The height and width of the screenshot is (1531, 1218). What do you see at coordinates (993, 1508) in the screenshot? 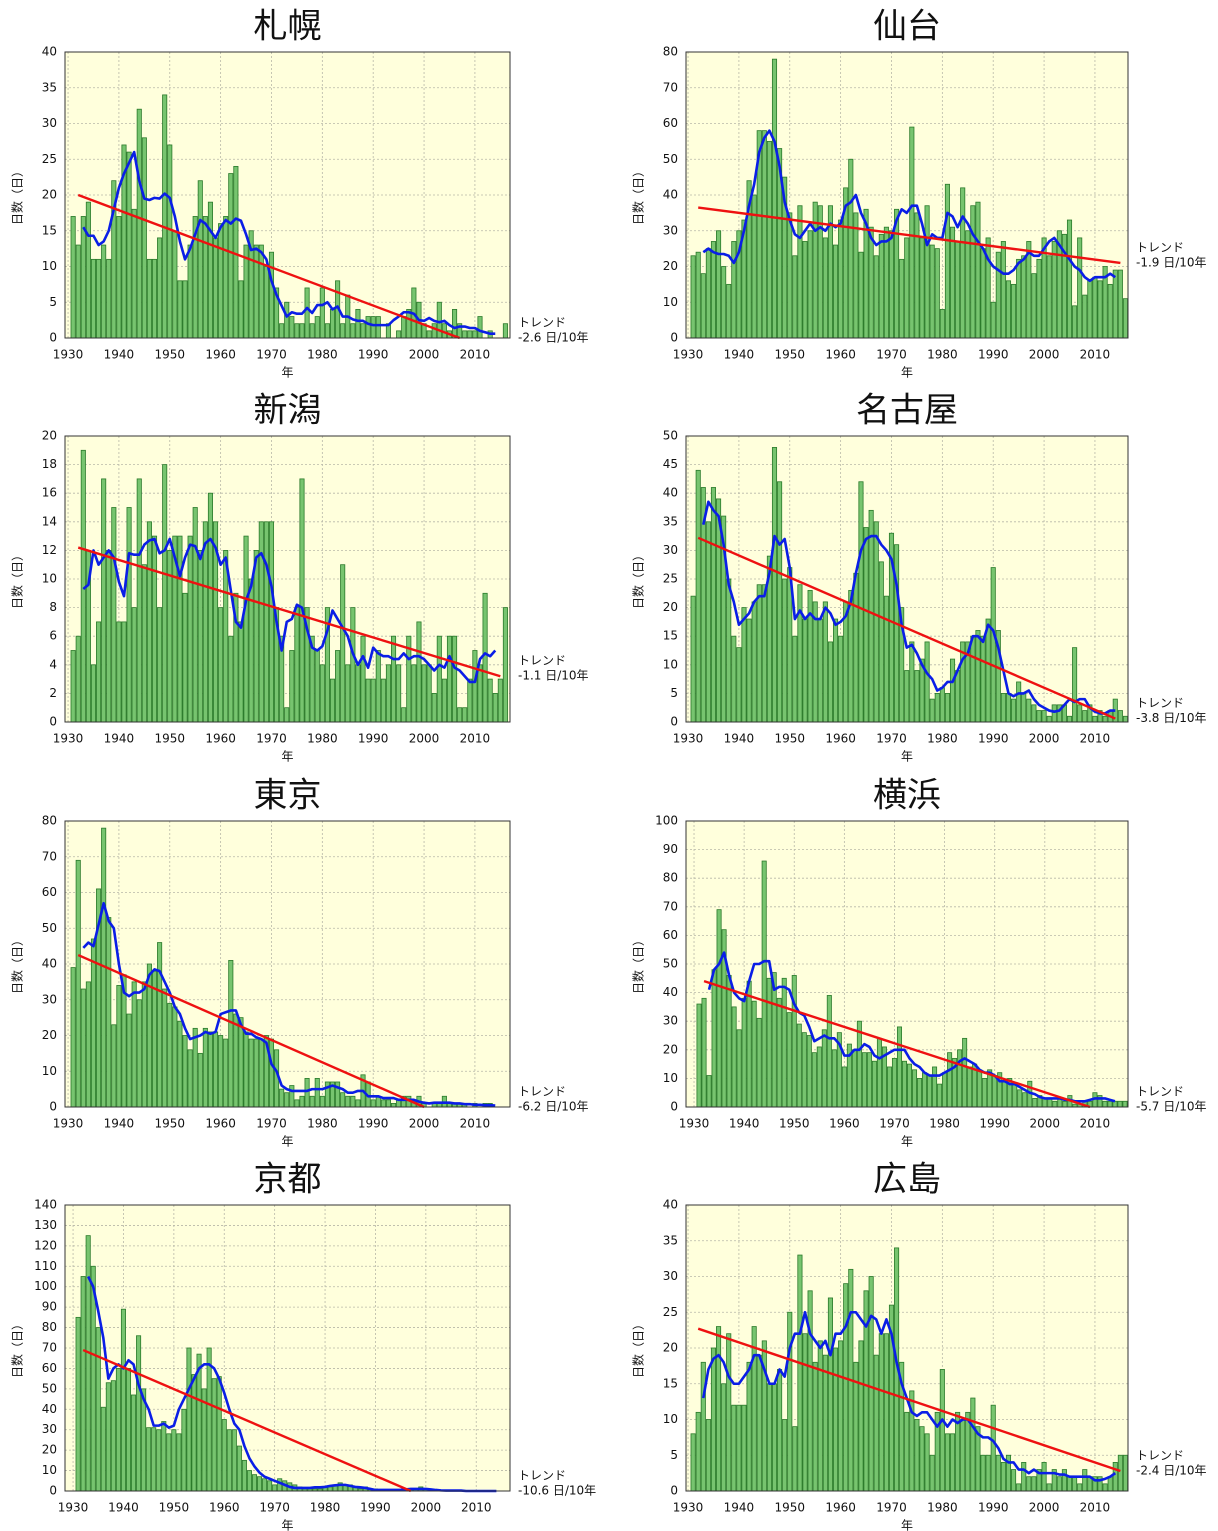
I see `x-tick-label: 1990` at bounding box center [993, 1508].